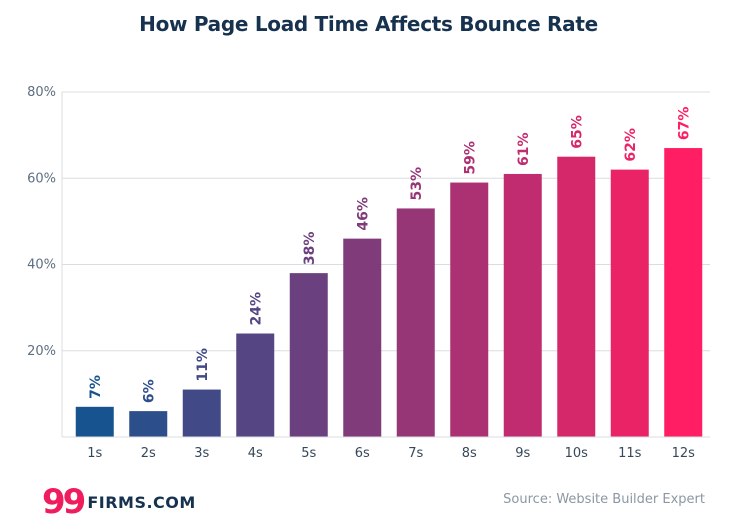  What do you see at coordinates (631, 145) in the screenshot?
I see `data-label: 62%` at bounding box center [631, 145].